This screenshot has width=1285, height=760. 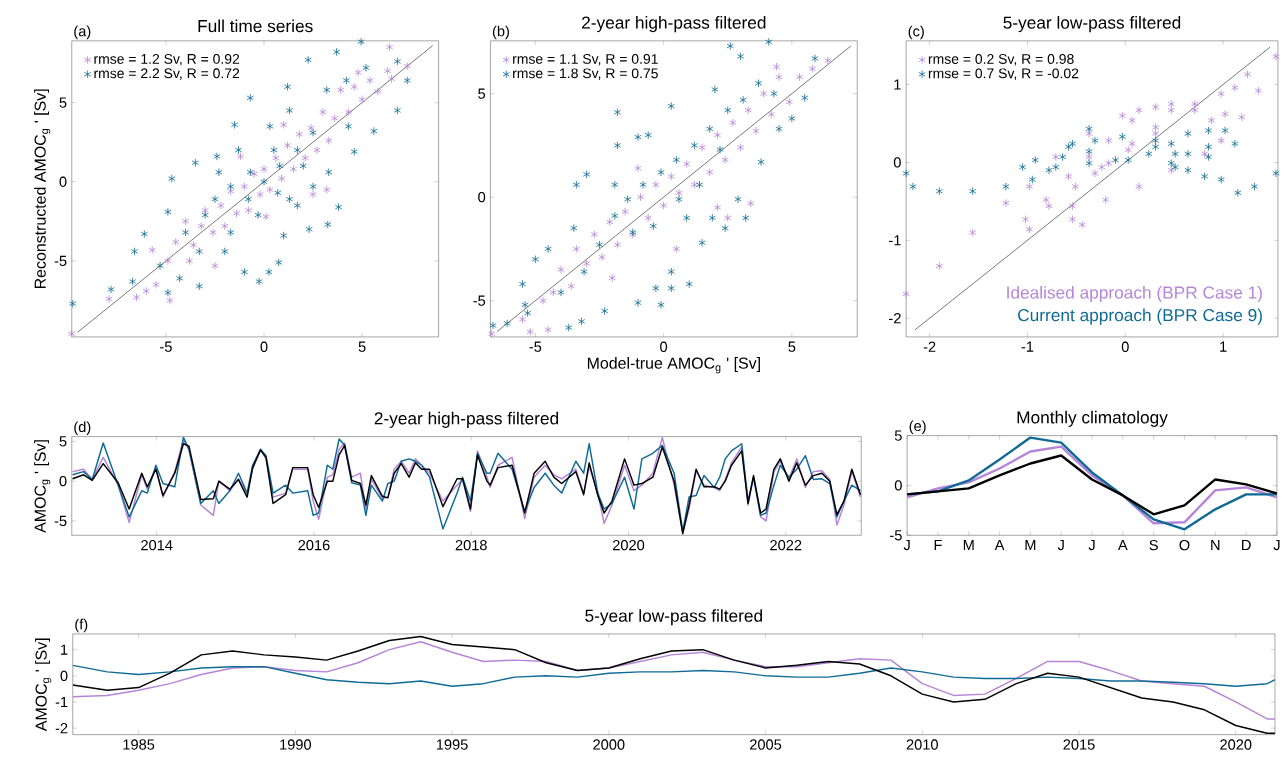 I want to click on legend-label: rmse = 0.2 Sv, R = 0.98, so click(x=1001, y=60).